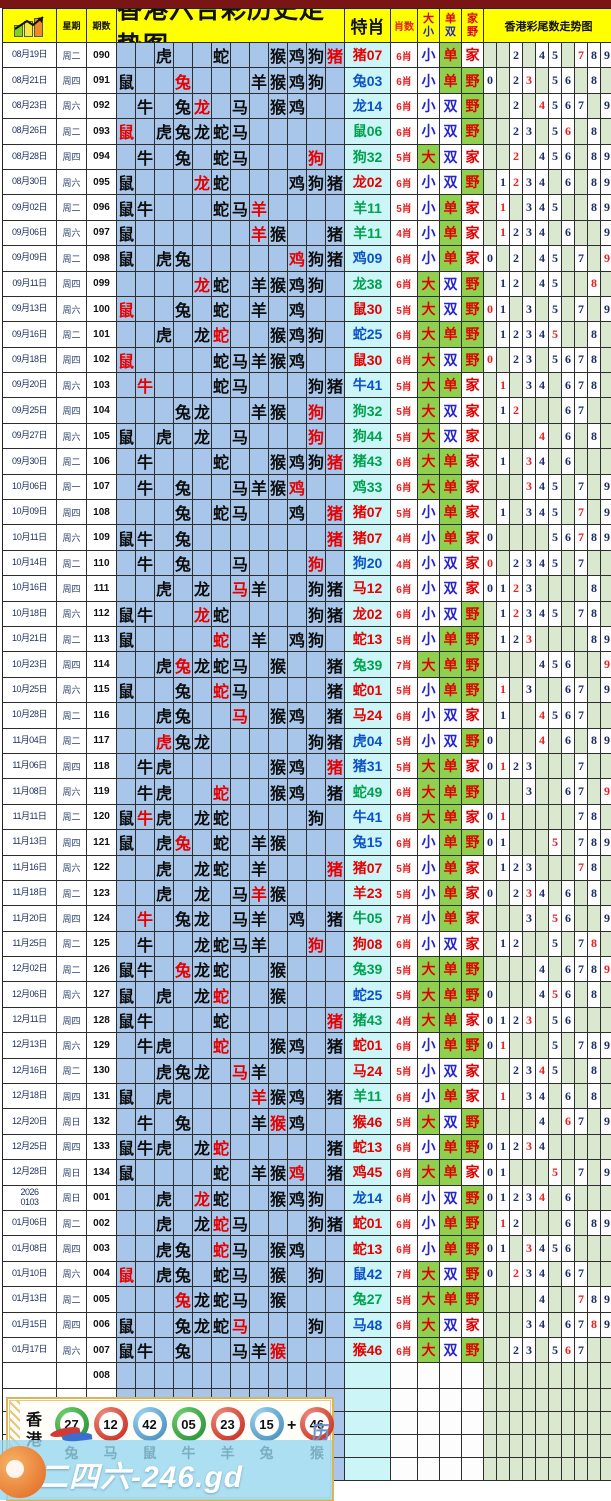 Image resolution: width=611 pixels, height=1501 pixels. I want to click on date-cell, so click(30, 1376).